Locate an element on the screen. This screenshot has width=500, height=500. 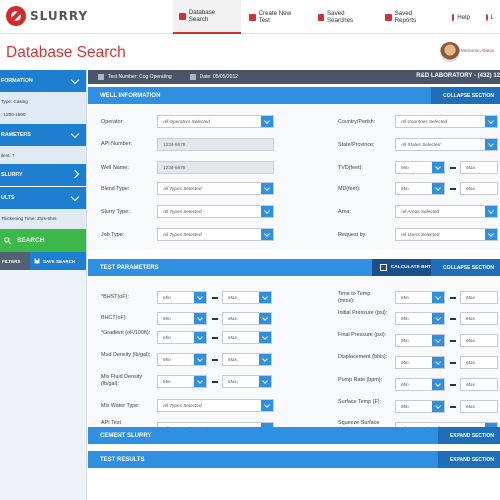
gradient-max-select: Max. is located at coordinates (247, 337).